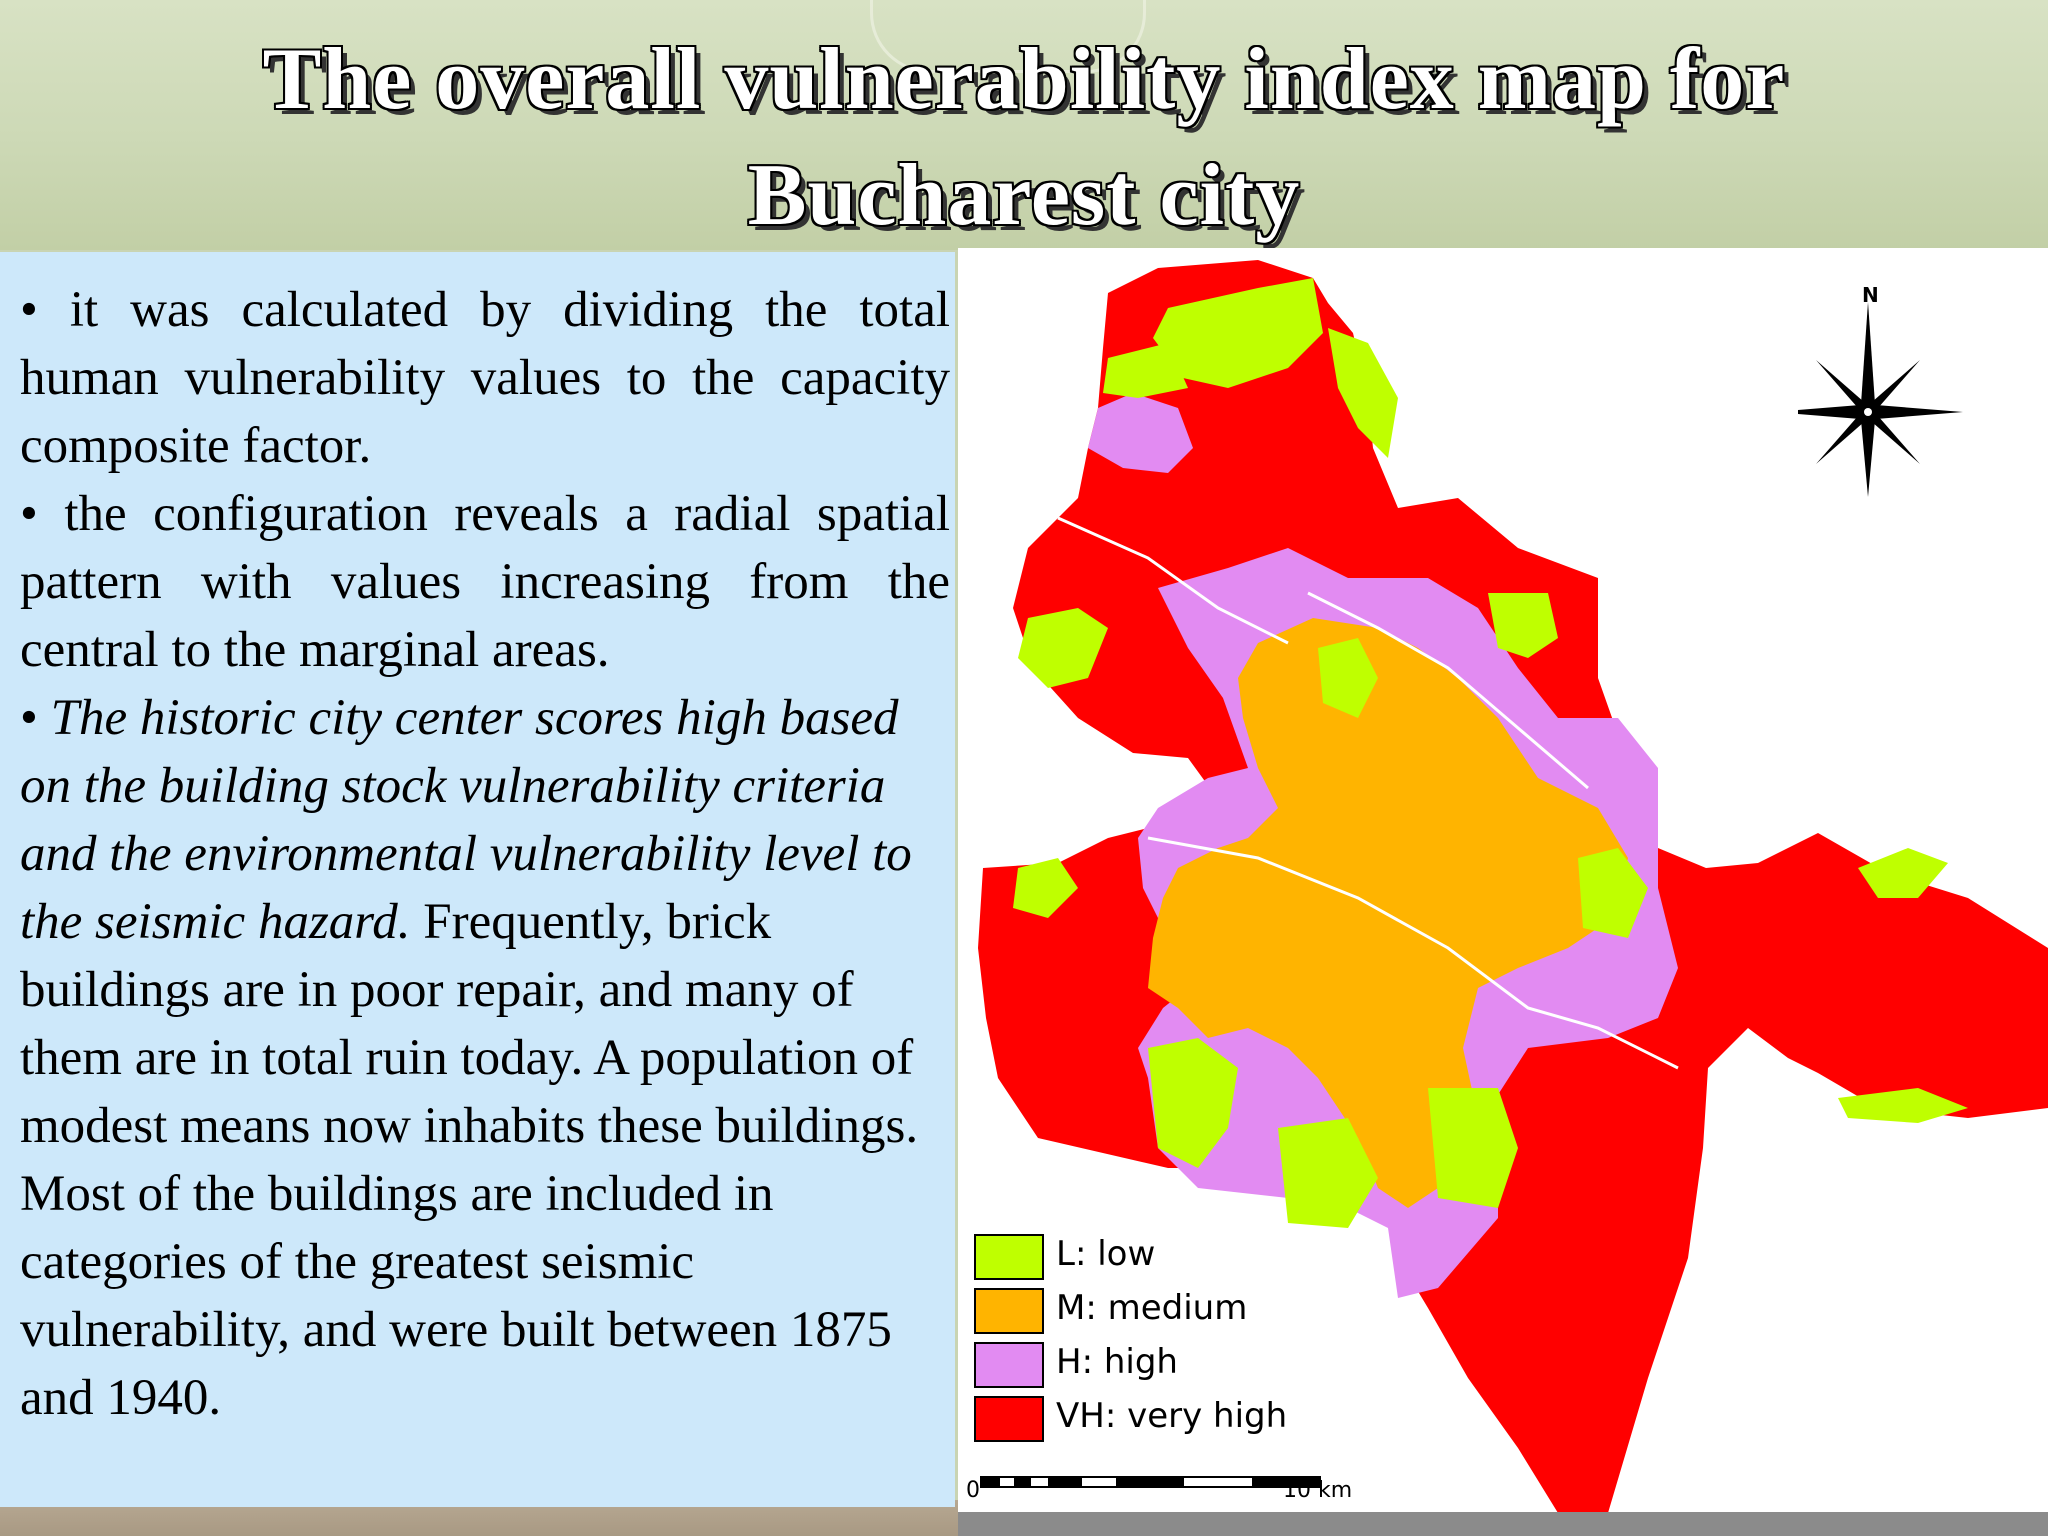 This screenshot has width=2048, height=1536. I want to click on map-river-dambovita, so click(1413, 953).